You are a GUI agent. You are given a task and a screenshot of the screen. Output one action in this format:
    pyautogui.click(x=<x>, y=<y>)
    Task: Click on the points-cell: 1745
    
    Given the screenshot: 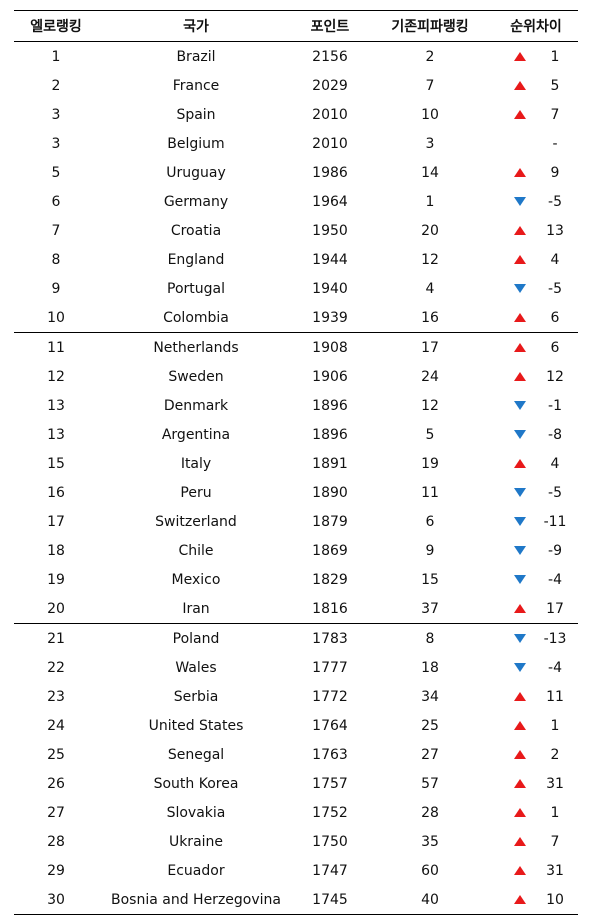 What is the action you would take?
    pyautogui.click(x=330, y=900)
    